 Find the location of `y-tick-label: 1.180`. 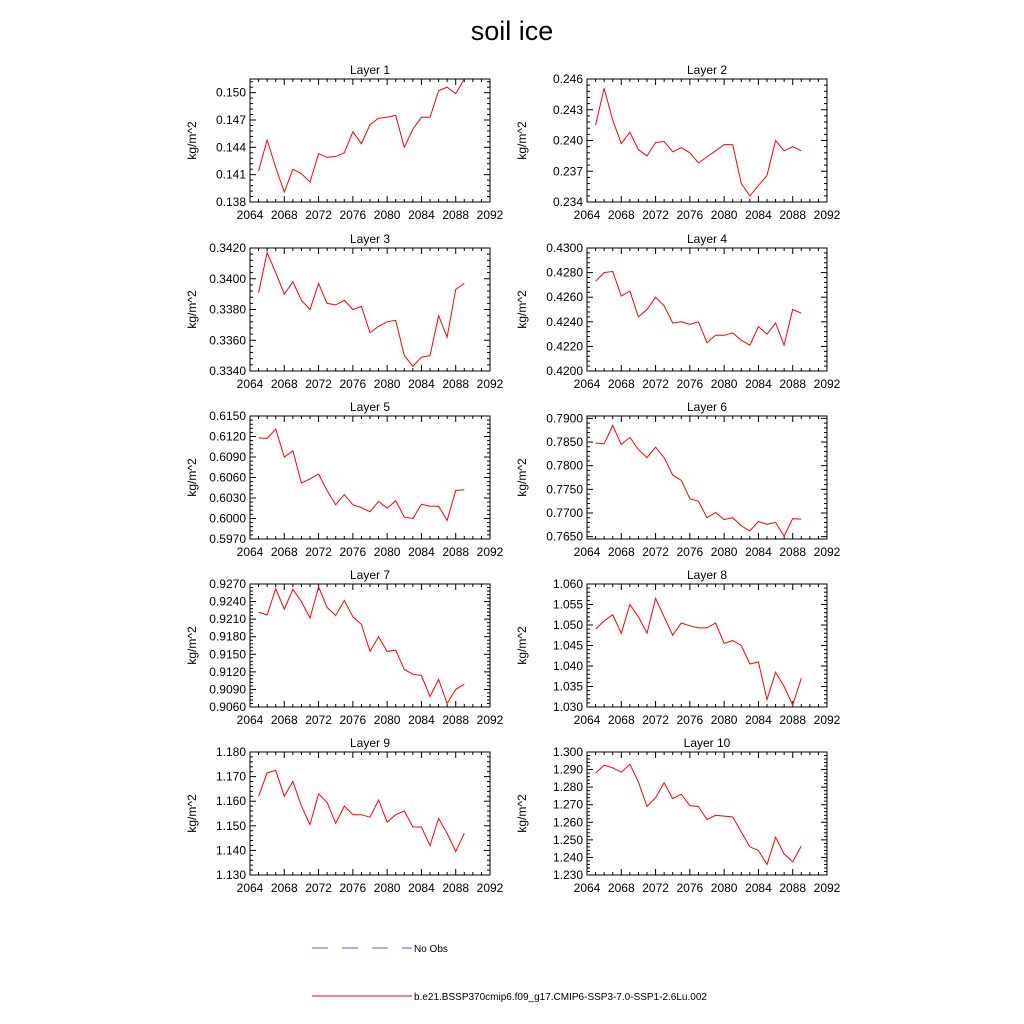

y-tick-label: 1.180 is located at coordinates (231, 752).